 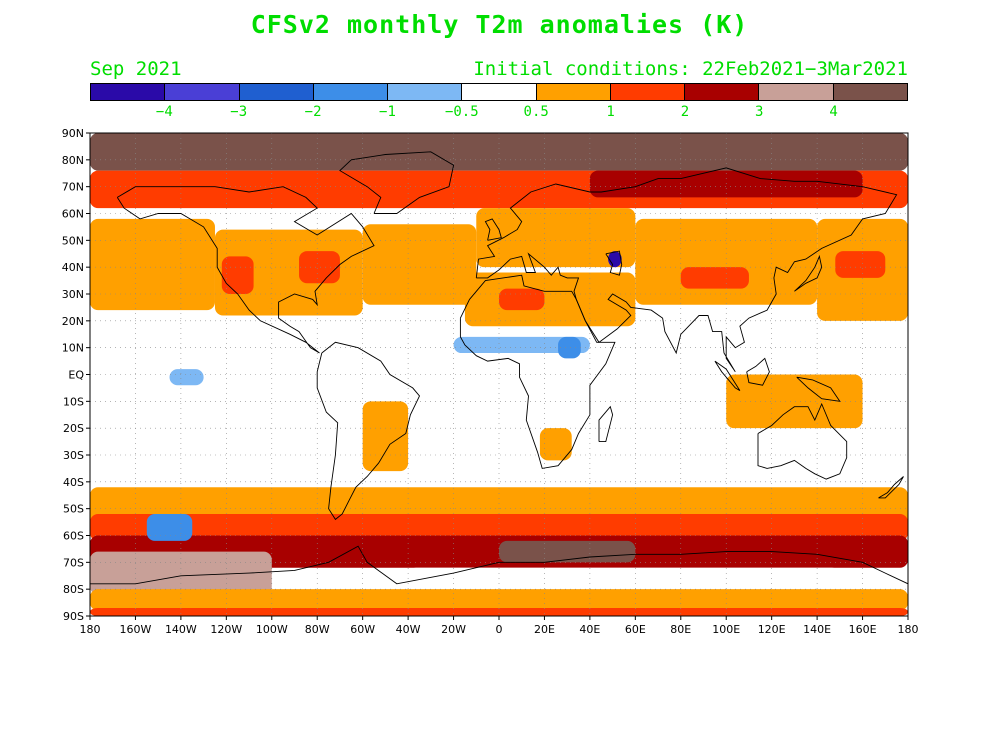 What do you see at coordinates (499, 527) in the screenshot?
I see `anomaly-region-south-ocean-inner` at bounding box center [499, 527].